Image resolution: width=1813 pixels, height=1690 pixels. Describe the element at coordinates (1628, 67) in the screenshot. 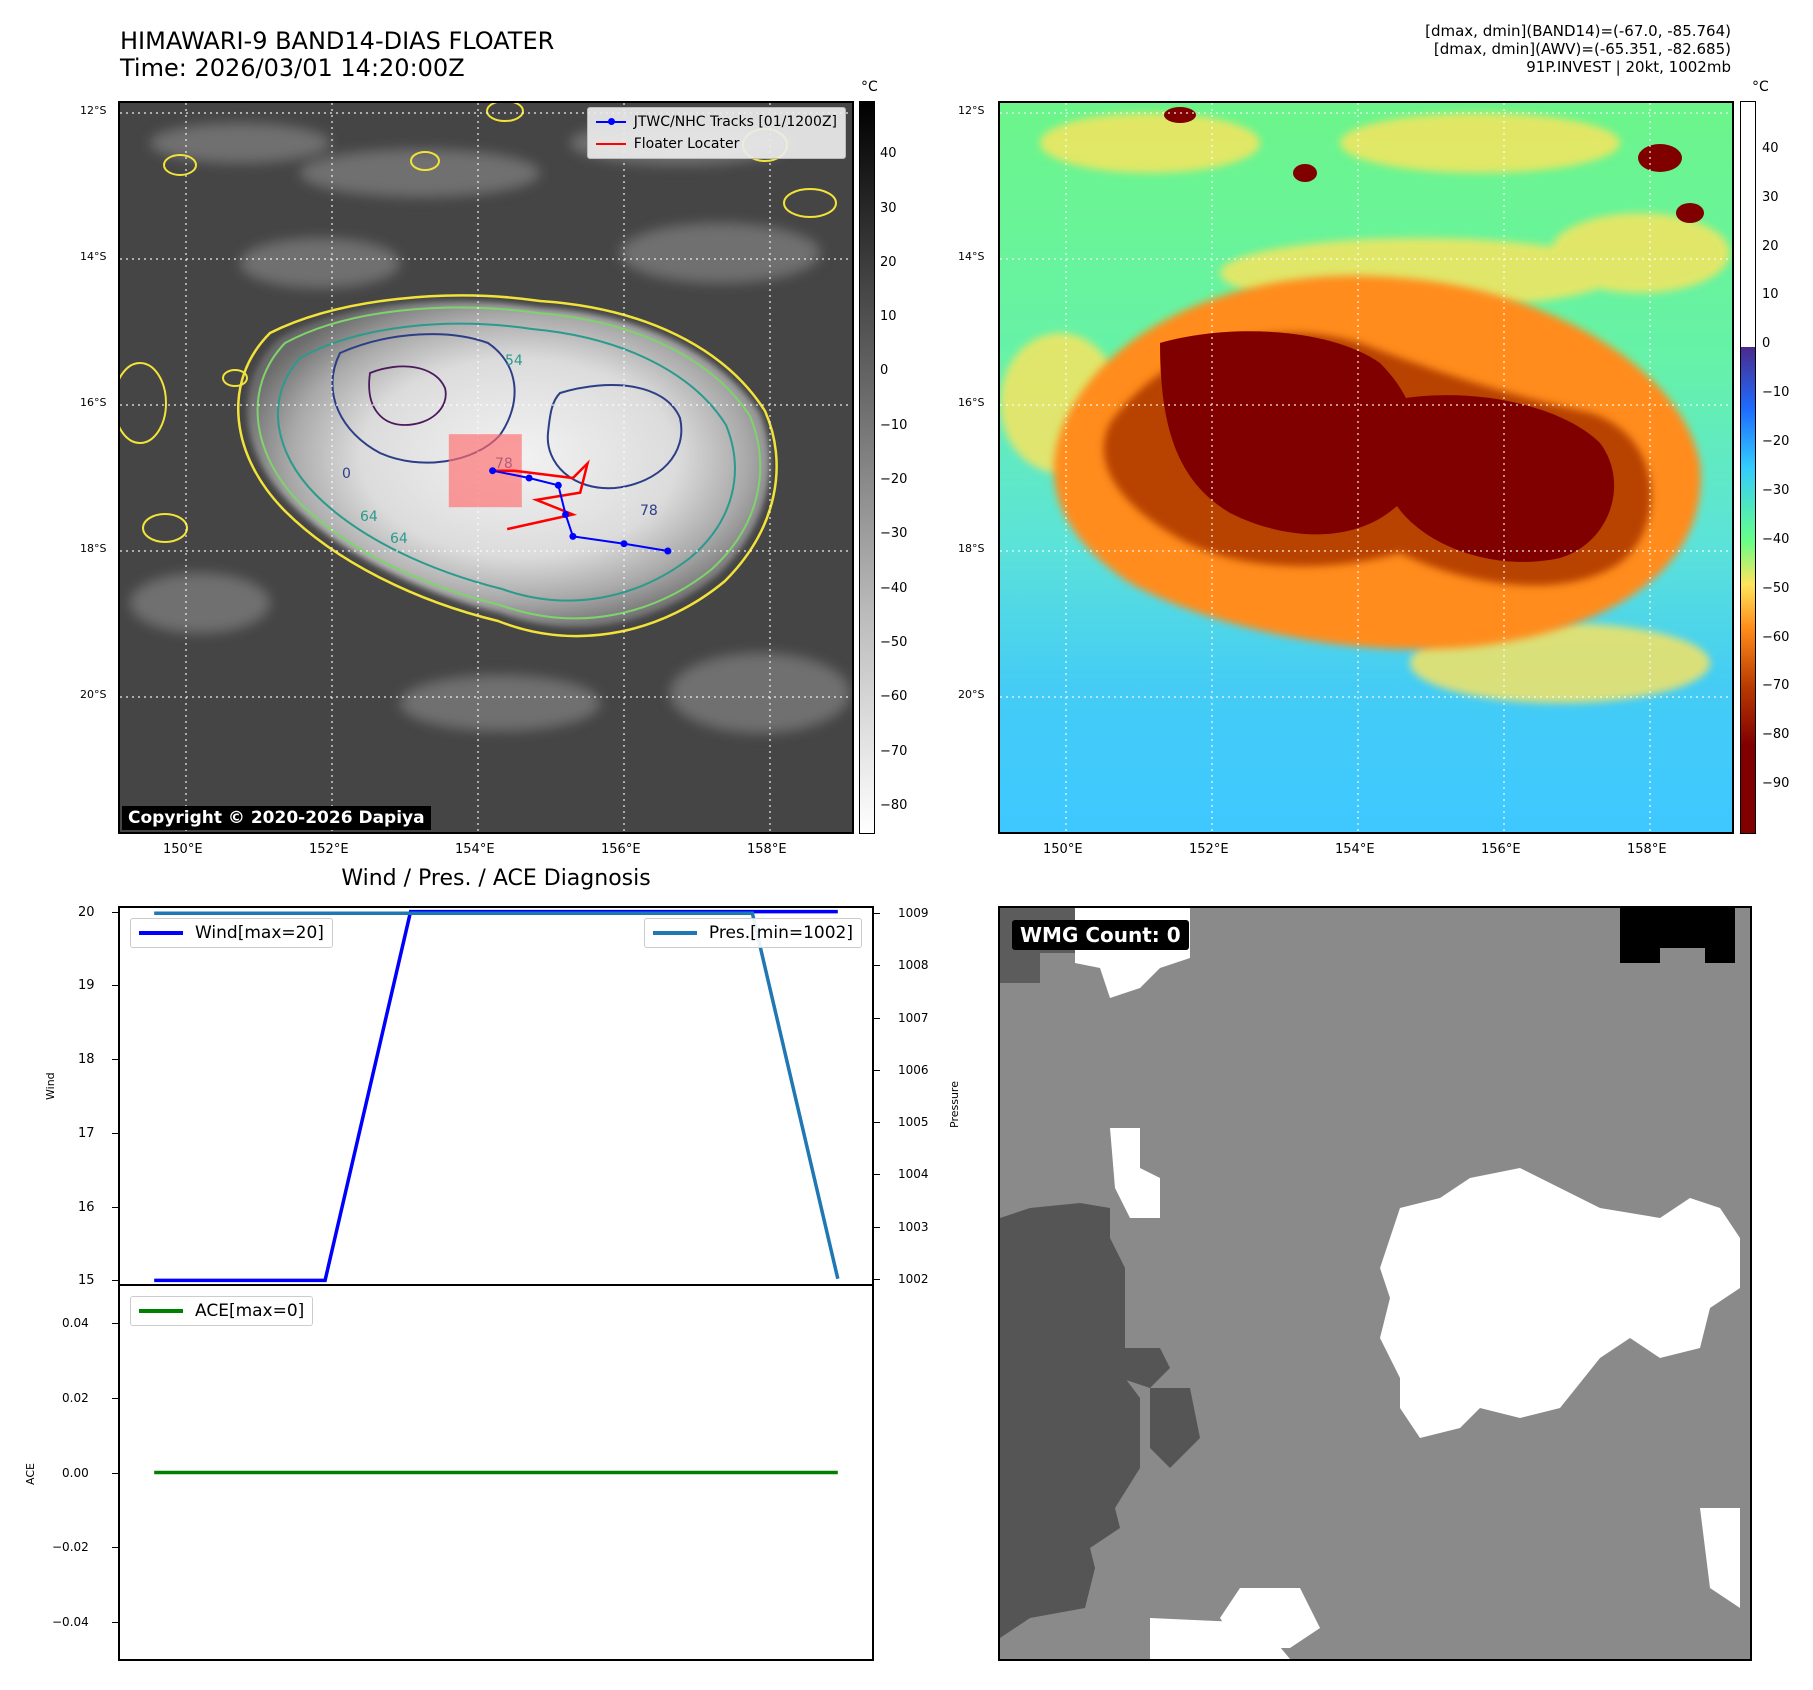

I see `info-line-3: 91P.INVEST | 20kt, 1002mb` at that location.